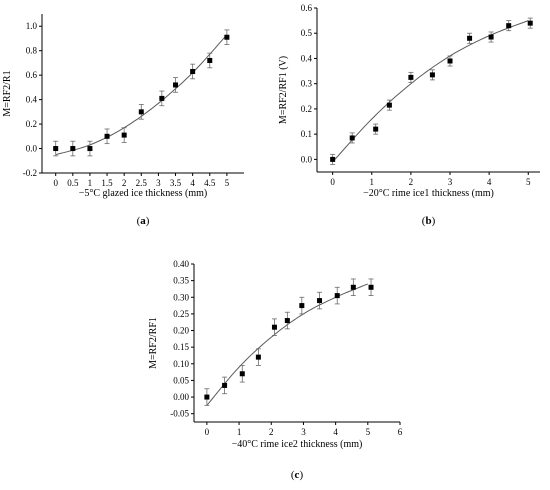  Describe the element at coordinates (400, 432) in the screenshot. I see `x-tick-label: 6` at that location.